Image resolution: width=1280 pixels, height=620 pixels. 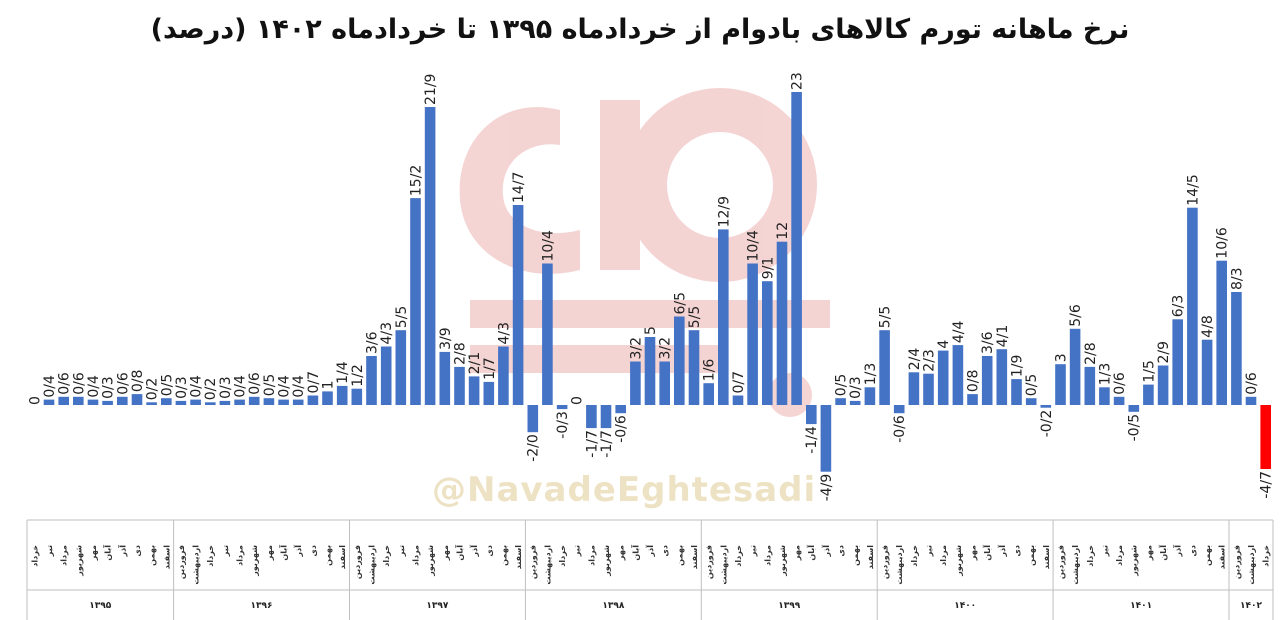 I want to click on bar-label: 1/7, so click(x=490, y=368).